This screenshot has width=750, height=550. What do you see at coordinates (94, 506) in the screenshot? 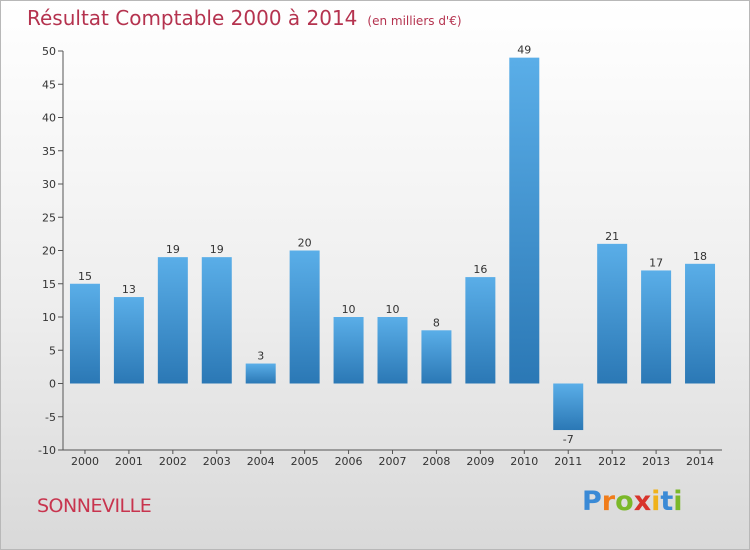
I see `commune-name: SONNEVILLE` at bounding box center [94, 506].